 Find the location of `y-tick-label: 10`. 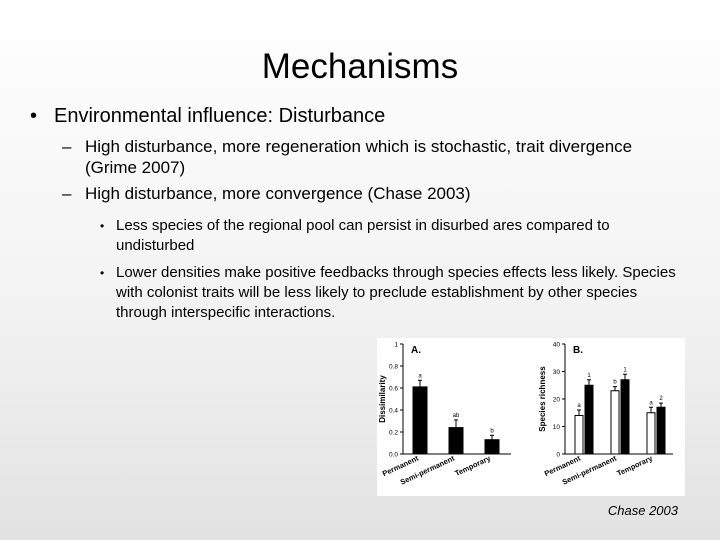

y-tick-label: 10 is located at coordinates (557, 427).